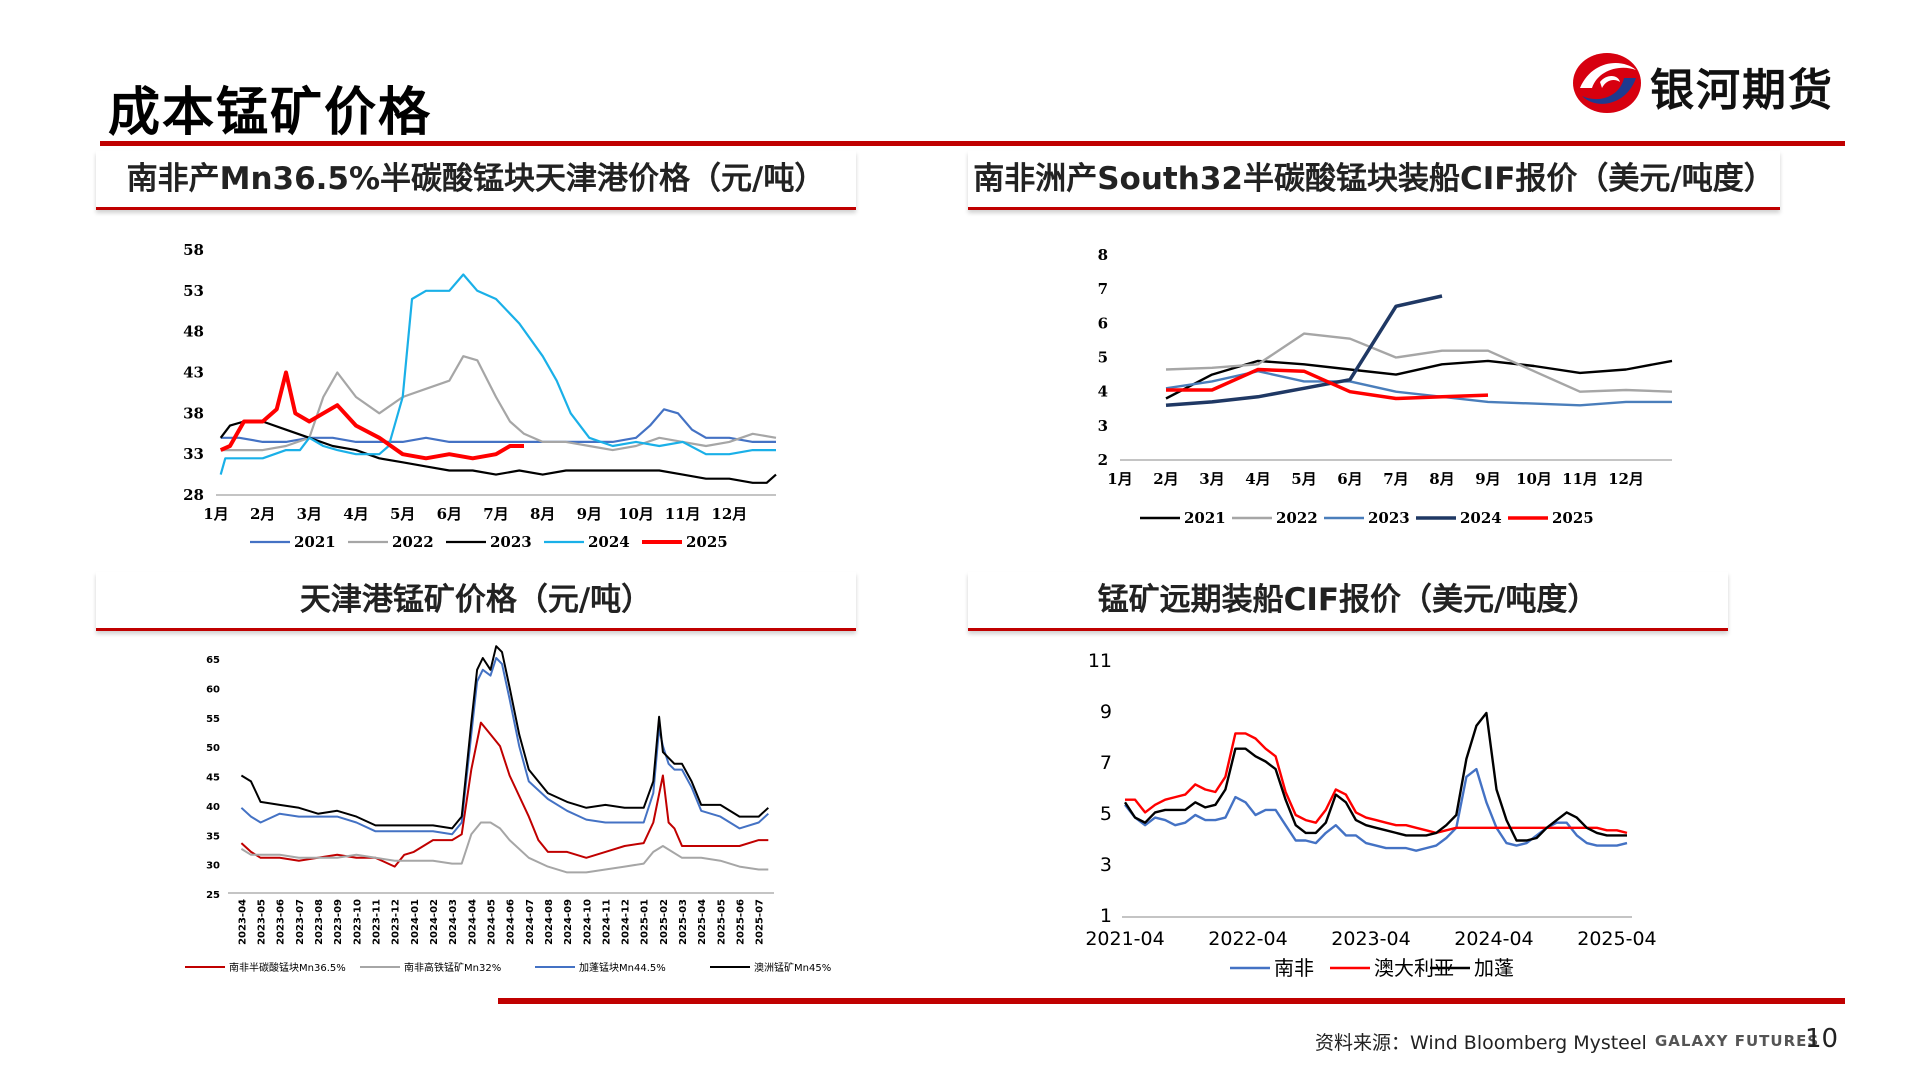 This screenshot has height=1080, width=1920. What do you see at coordinates (1294, 968) in the screenshot?
I see `legend-label-1: 南非` at bounding box center [1294, 968].